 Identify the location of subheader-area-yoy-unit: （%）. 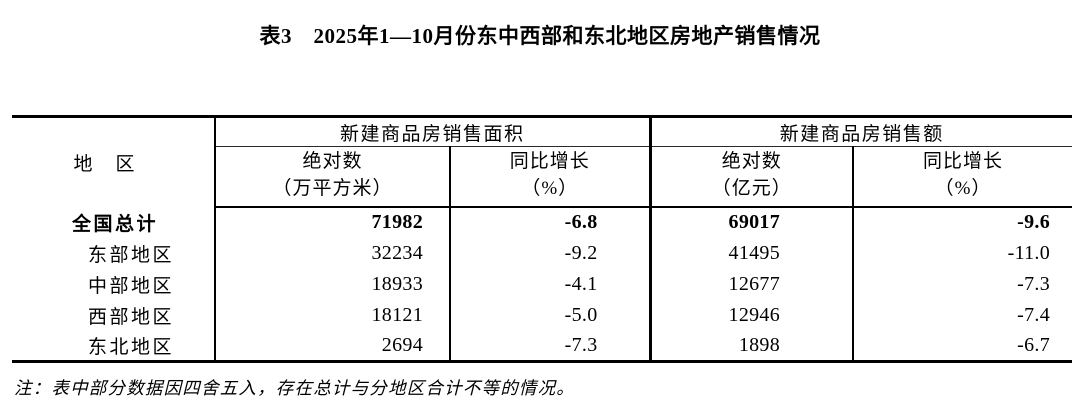
(550, 189).